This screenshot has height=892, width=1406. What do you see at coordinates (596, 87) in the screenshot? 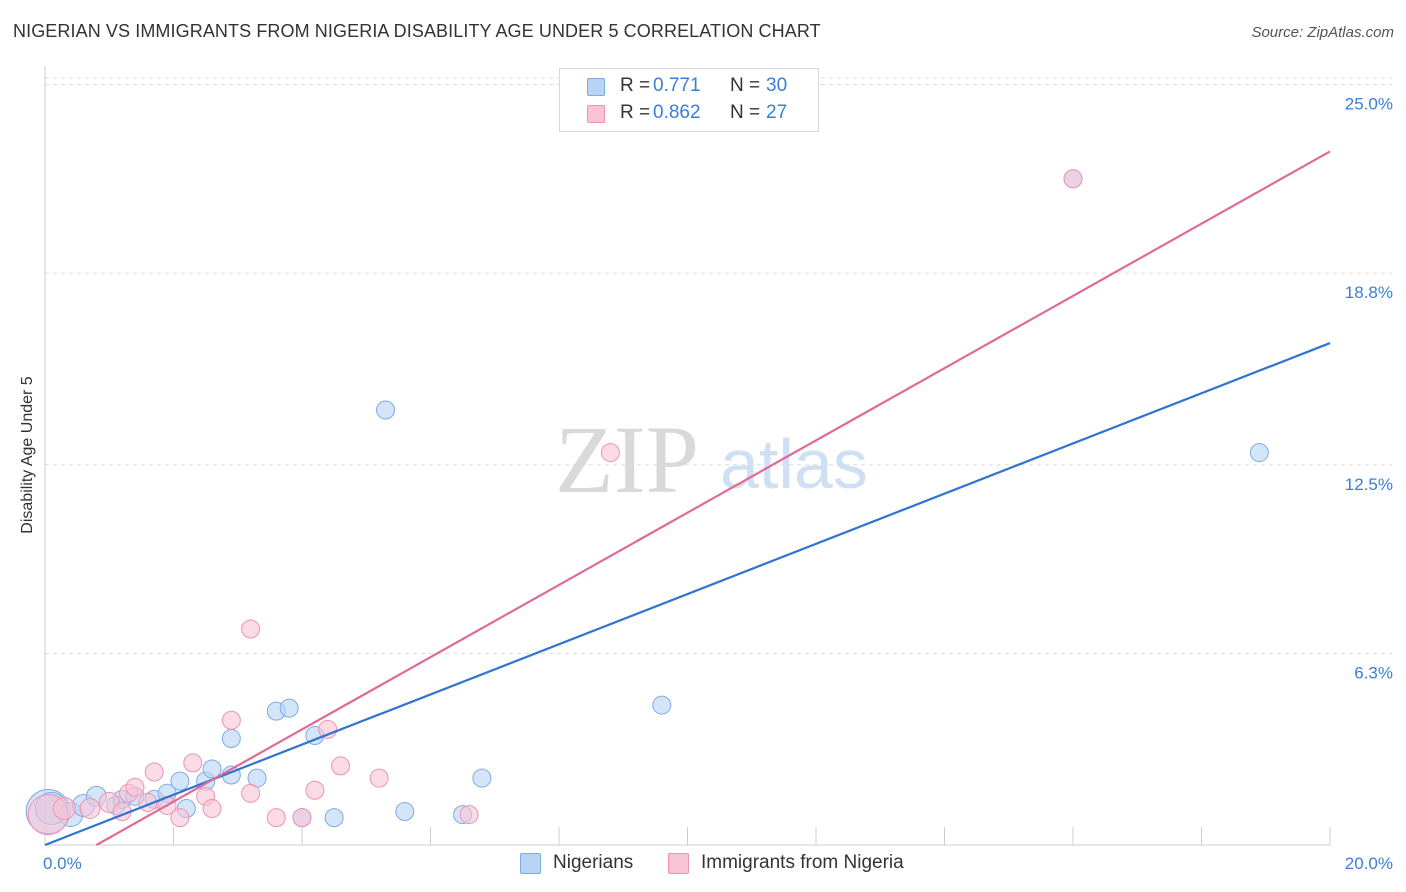
I see `legend-swatch-blue` at bounding box center [596, 87].